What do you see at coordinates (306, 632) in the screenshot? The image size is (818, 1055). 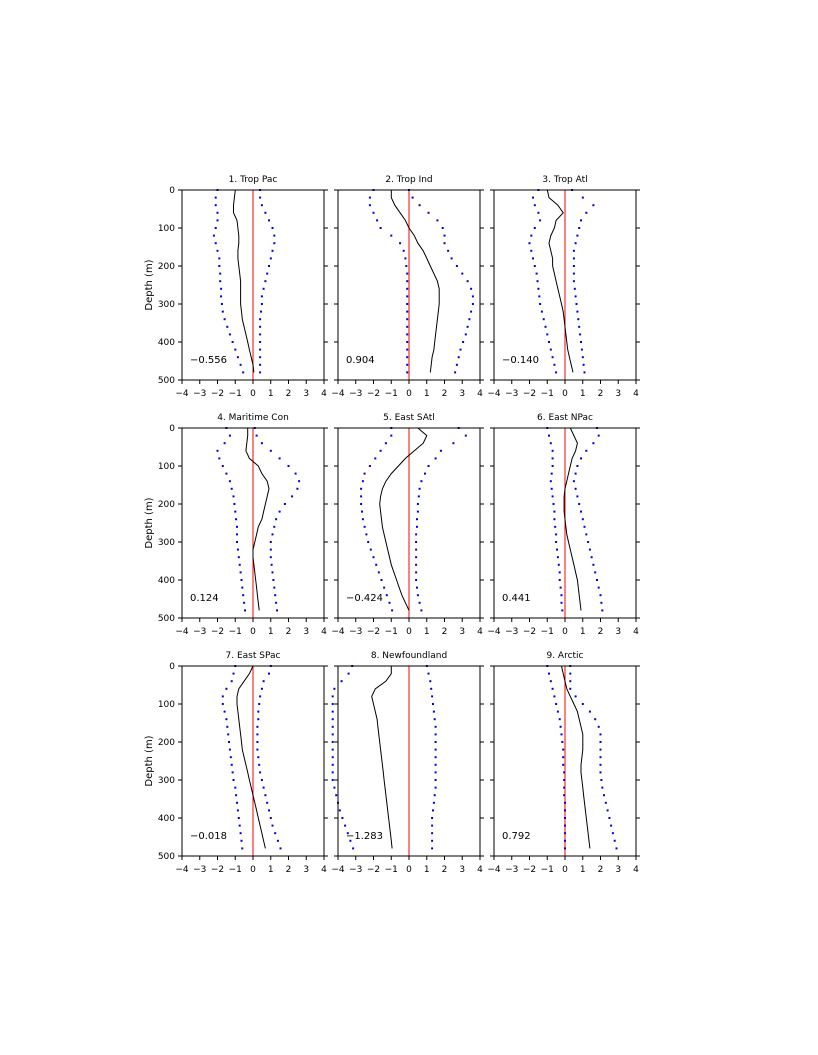 I see `x-tick-label: 3` at bounding box center [306, 632].